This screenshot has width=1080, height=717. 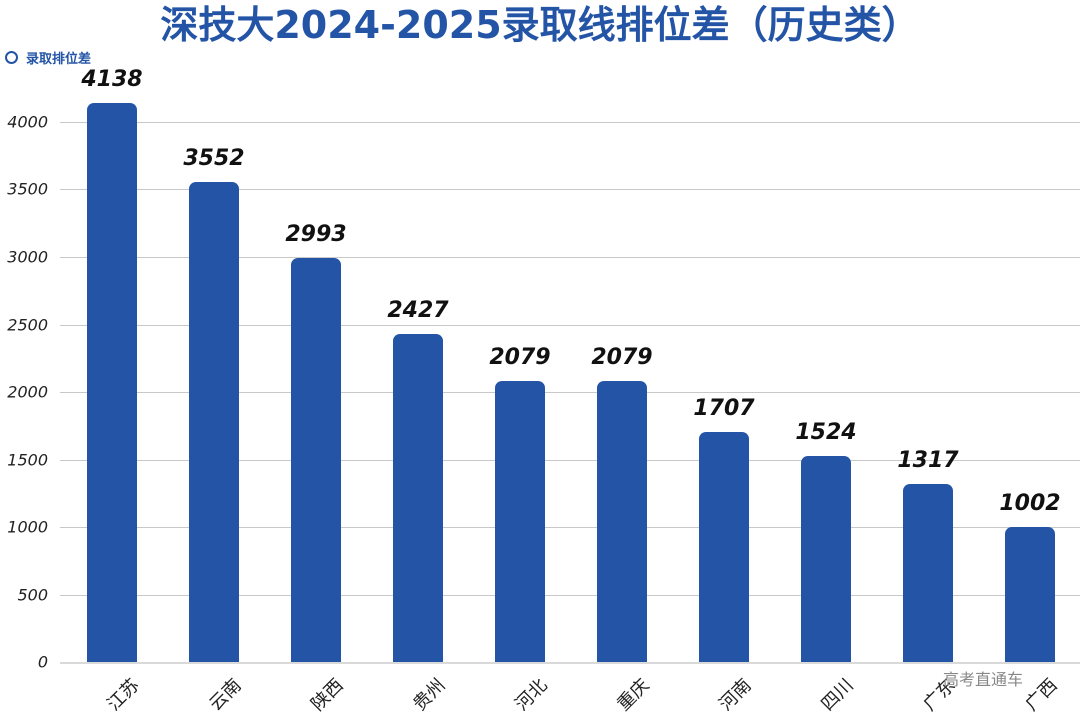 I want to click on bar-value-label: 2993, so click(x=316, y=234).